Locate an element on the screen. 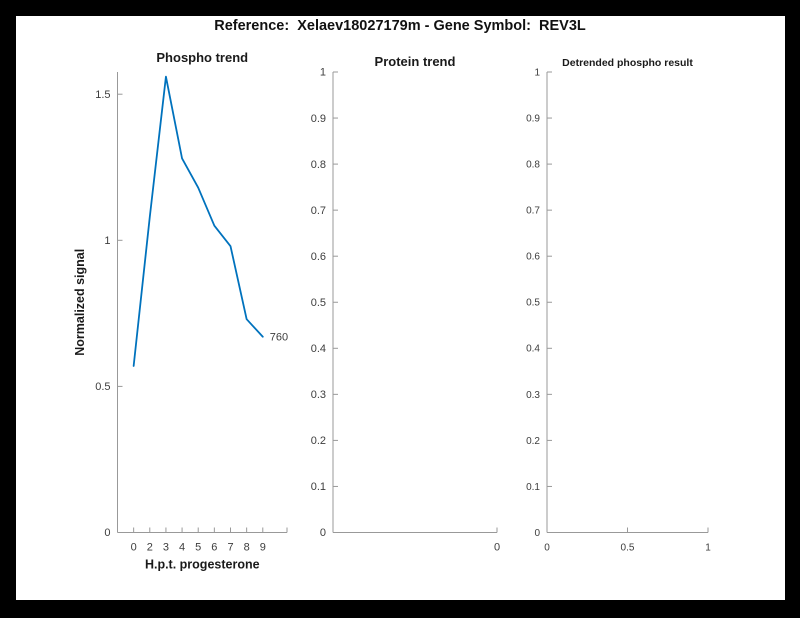 This screenshot has height=618, width=800. subplot-title: Detrended phospho result is located at coordinates (627, 63).